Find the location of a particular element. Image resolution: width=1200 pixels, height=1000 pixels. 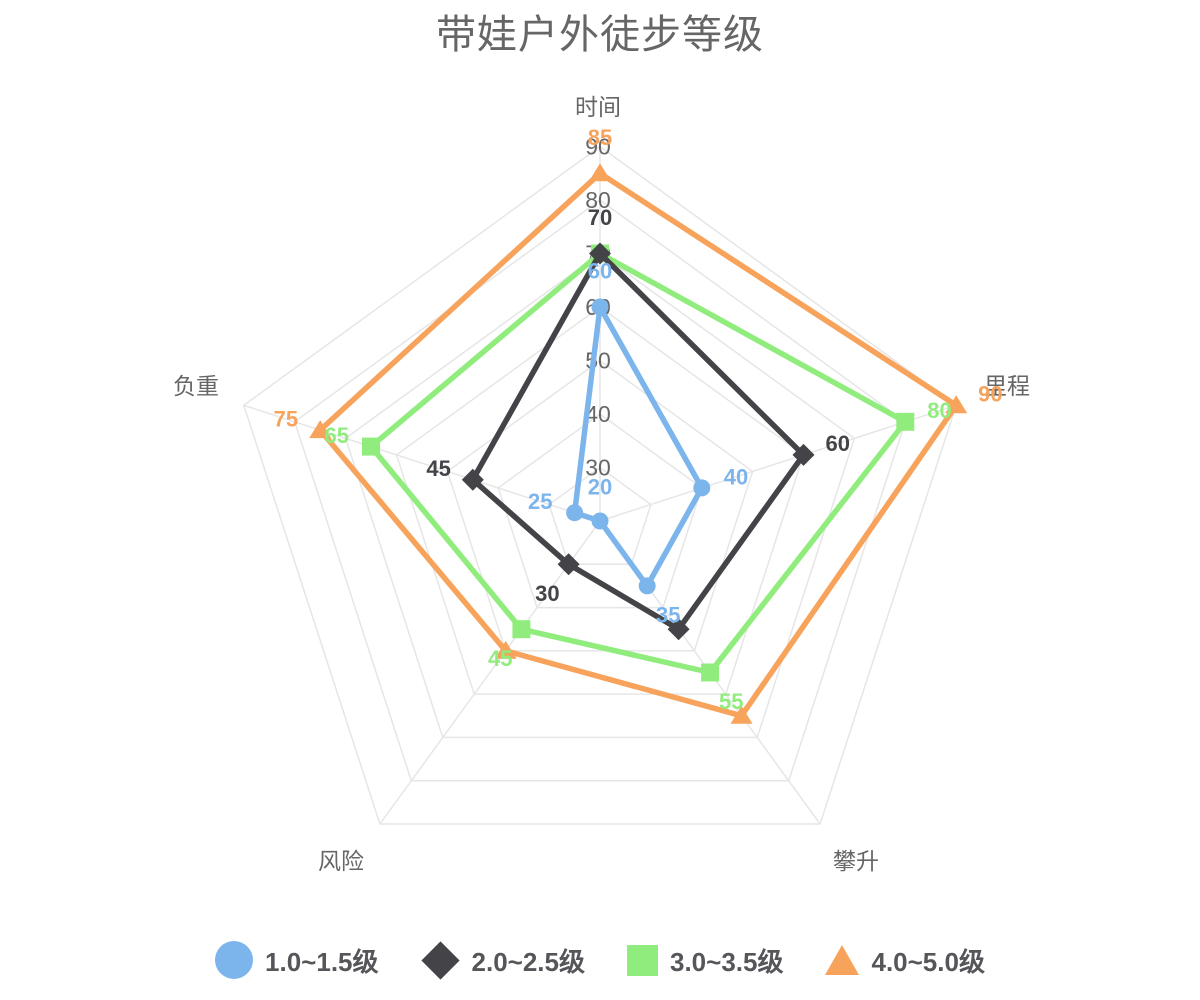

legend-item-level-1: 1.0~1.5级 is located at coordinates (297, 960).